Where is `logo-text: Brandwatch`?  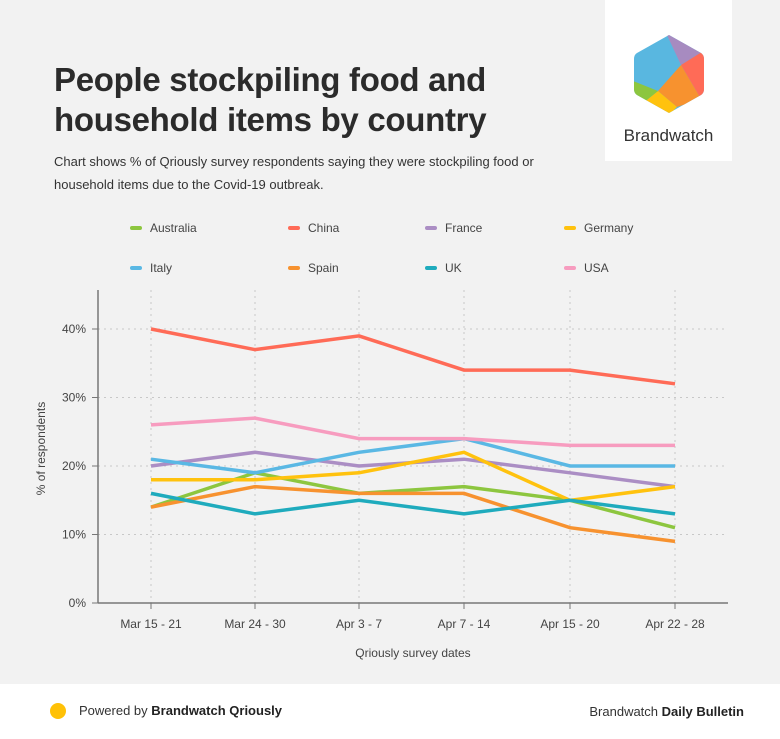 logo-text: Brandwatch is located at coordinates (668, 135).